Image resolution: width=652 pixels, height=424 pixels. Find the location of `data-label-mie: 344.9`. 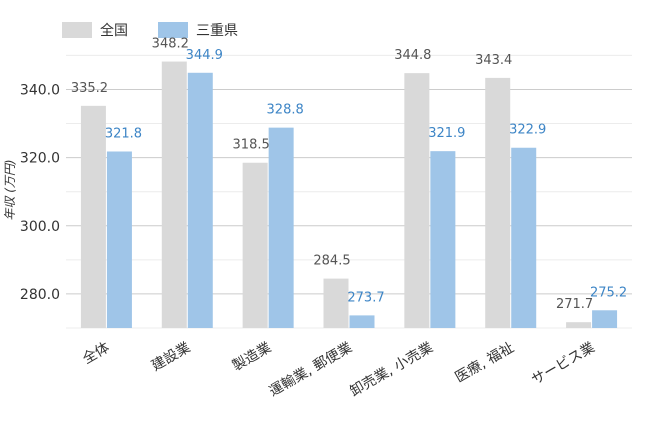

data-label-mie: 344.9 is located at coordinates (204, 55).